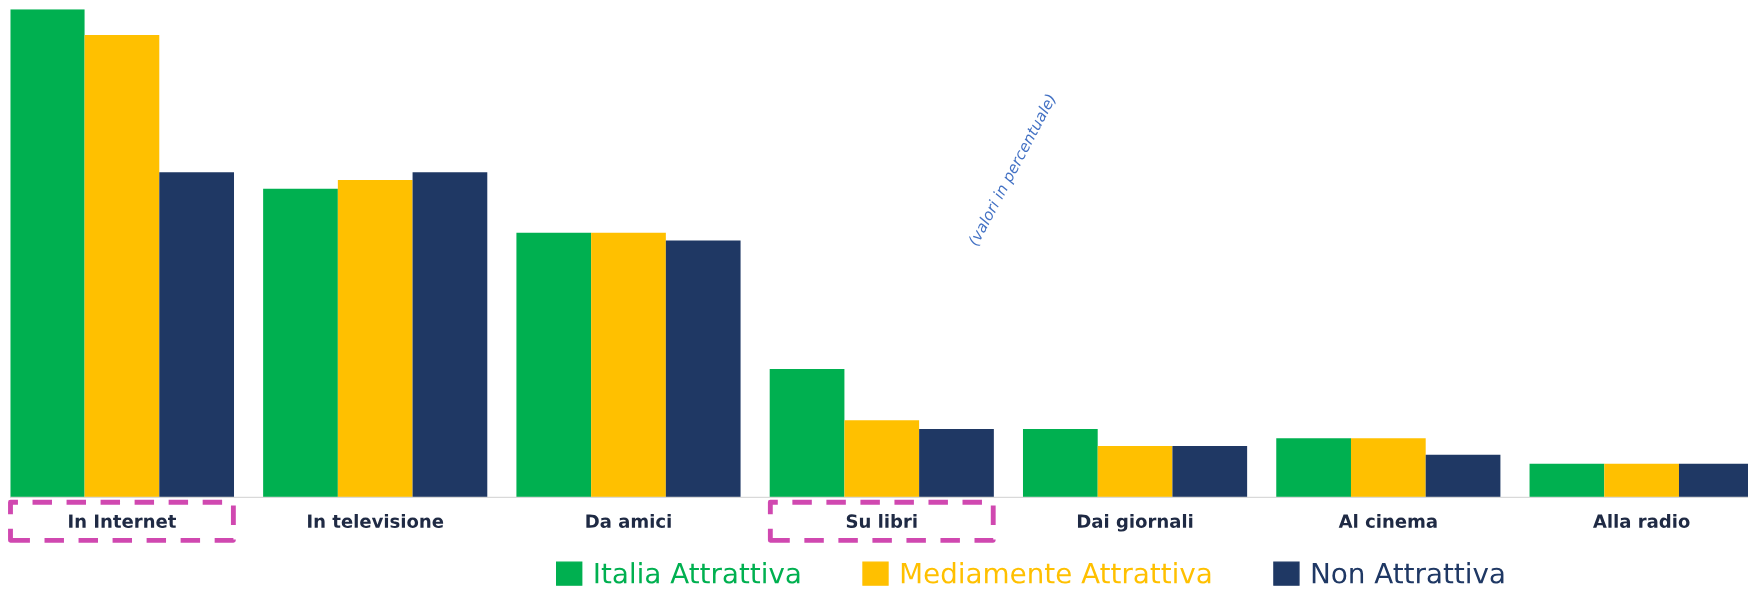 The image size is (1748, 614). I want to click on x-tick-label: In televisione, so click(376, 521).